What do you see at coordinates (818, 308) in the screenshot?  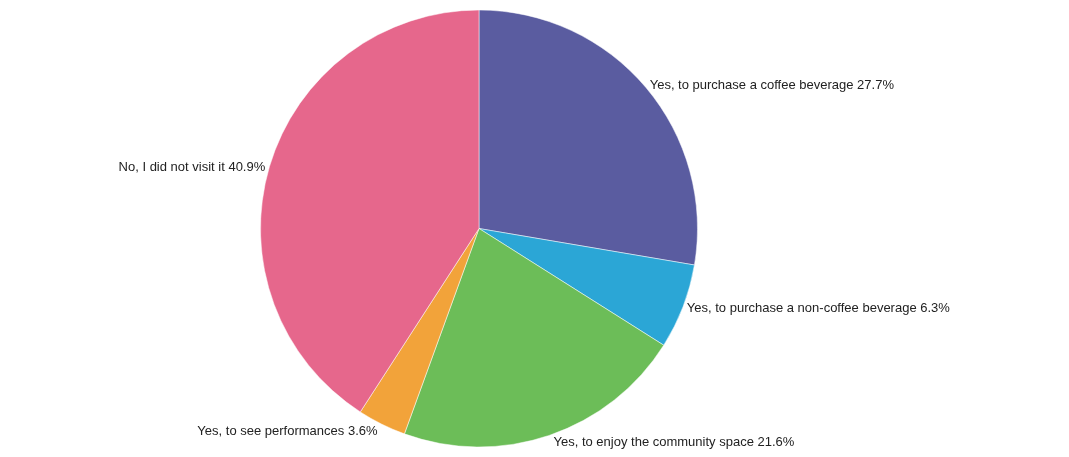 I see `slice-label: Yes, to purchase a non-coffee beverage 6.3%` at bounding box center [818, 308].